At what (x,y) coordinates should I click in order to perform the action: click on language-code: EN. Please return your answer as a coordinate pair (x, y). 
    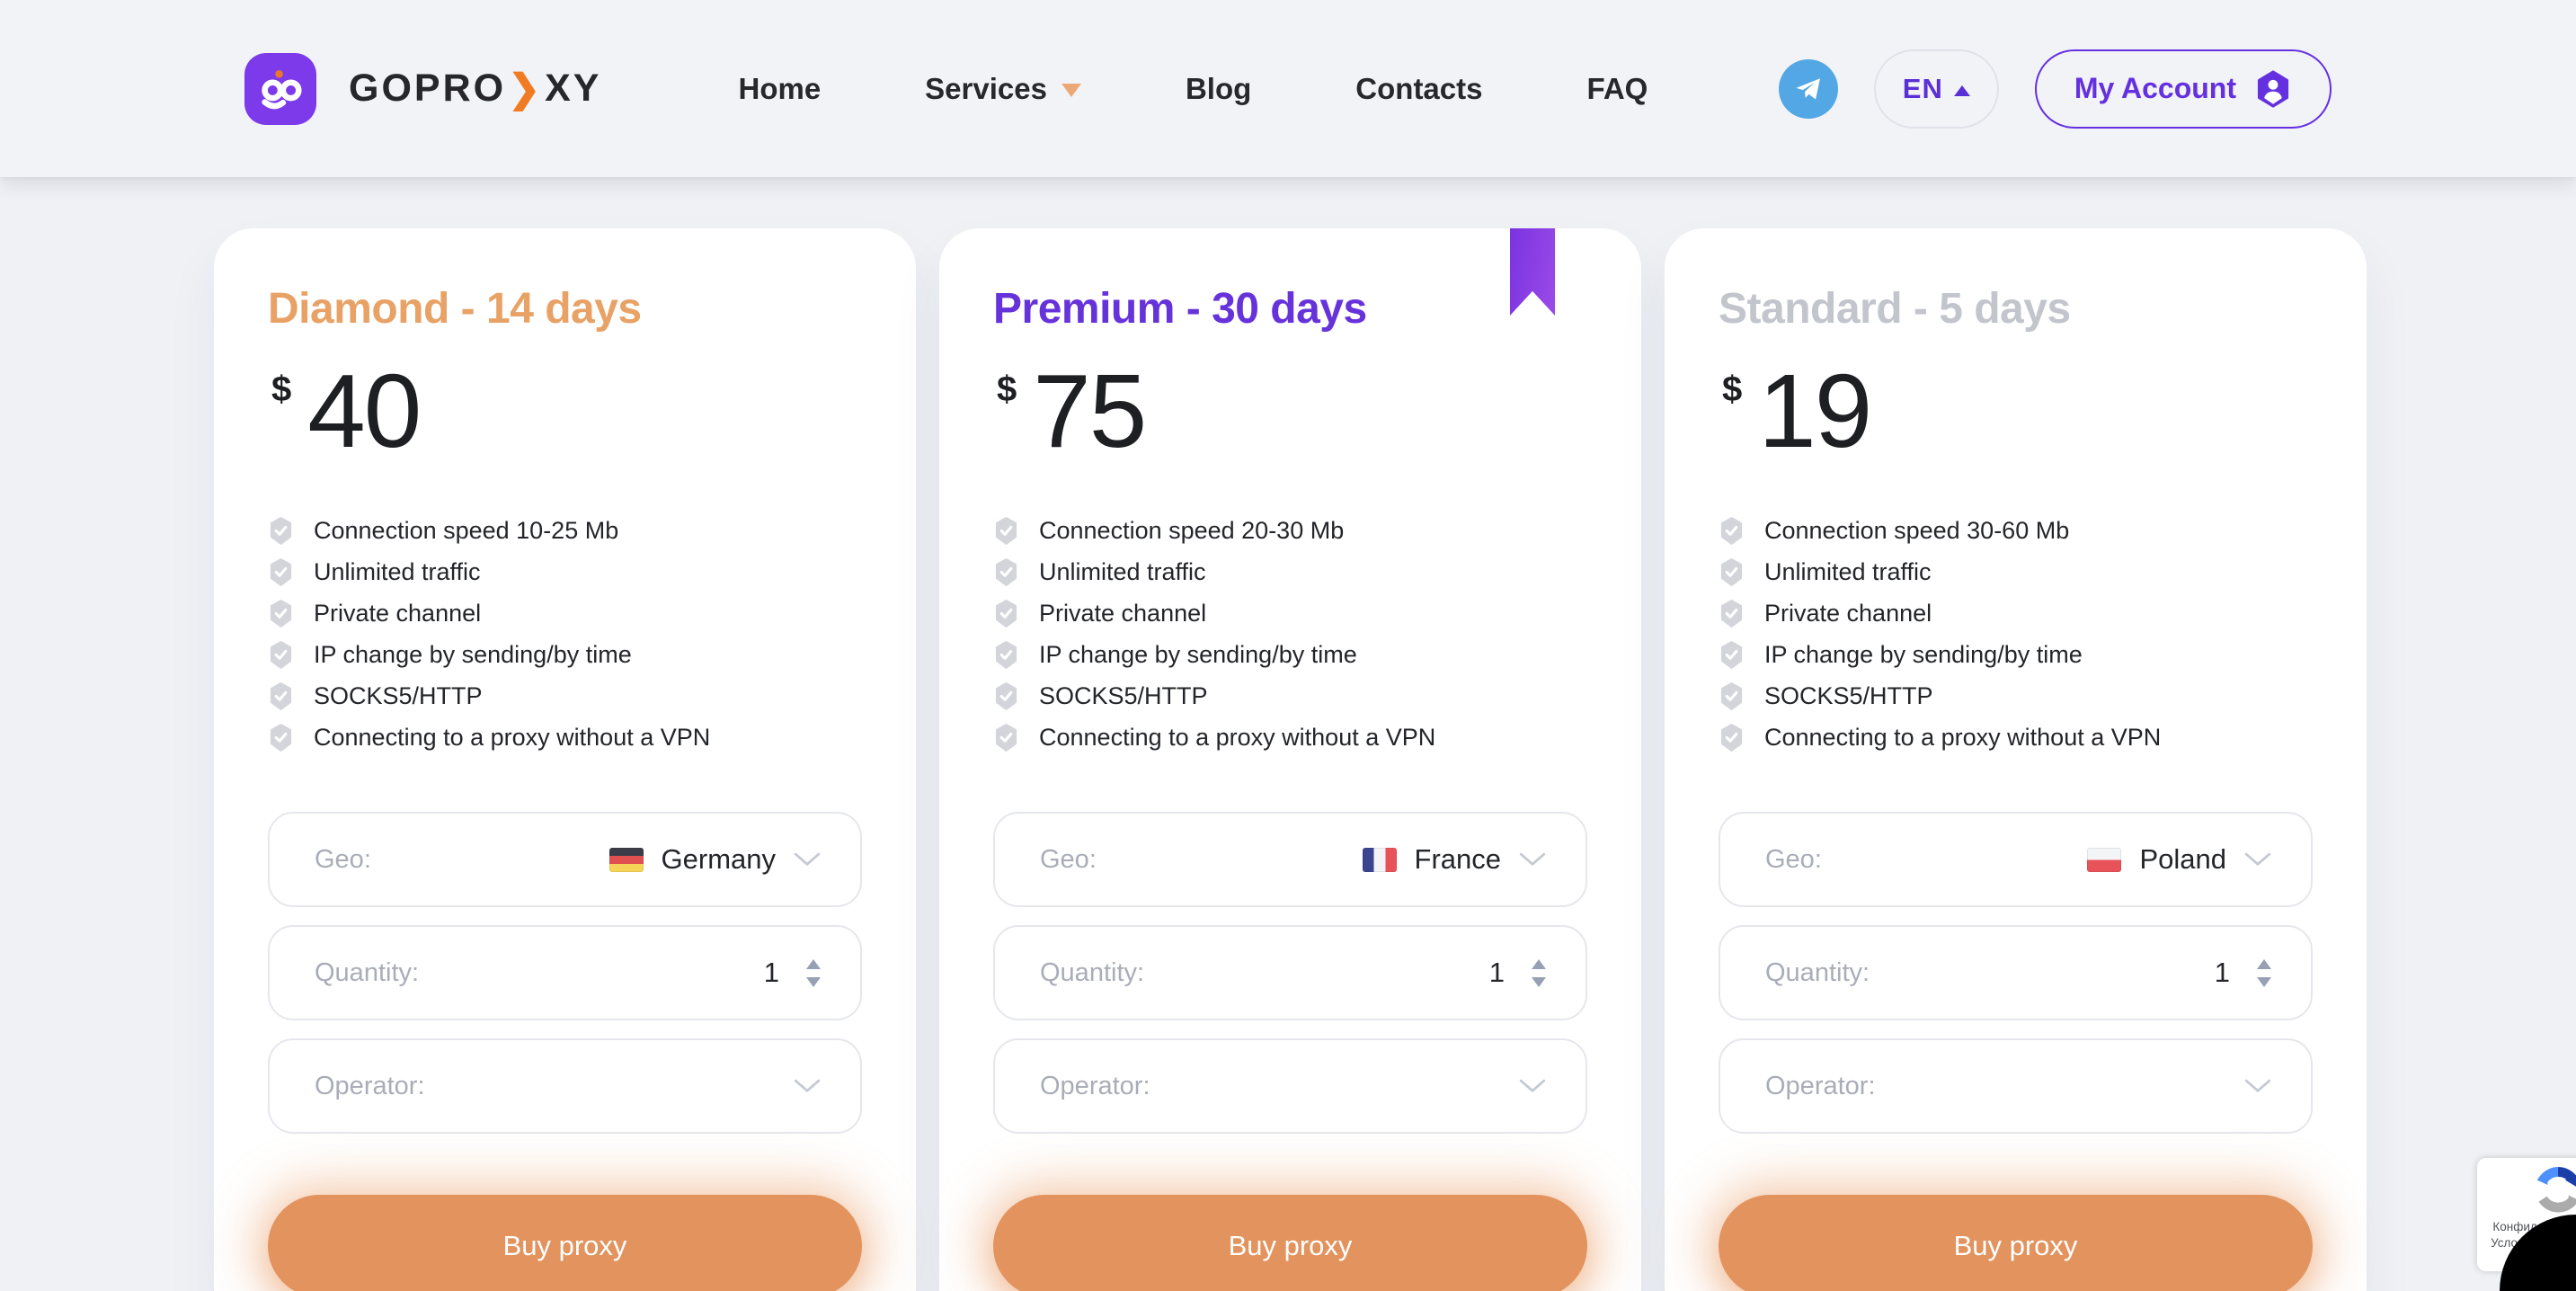
    Looking at the image, I should click on (1922, 88).